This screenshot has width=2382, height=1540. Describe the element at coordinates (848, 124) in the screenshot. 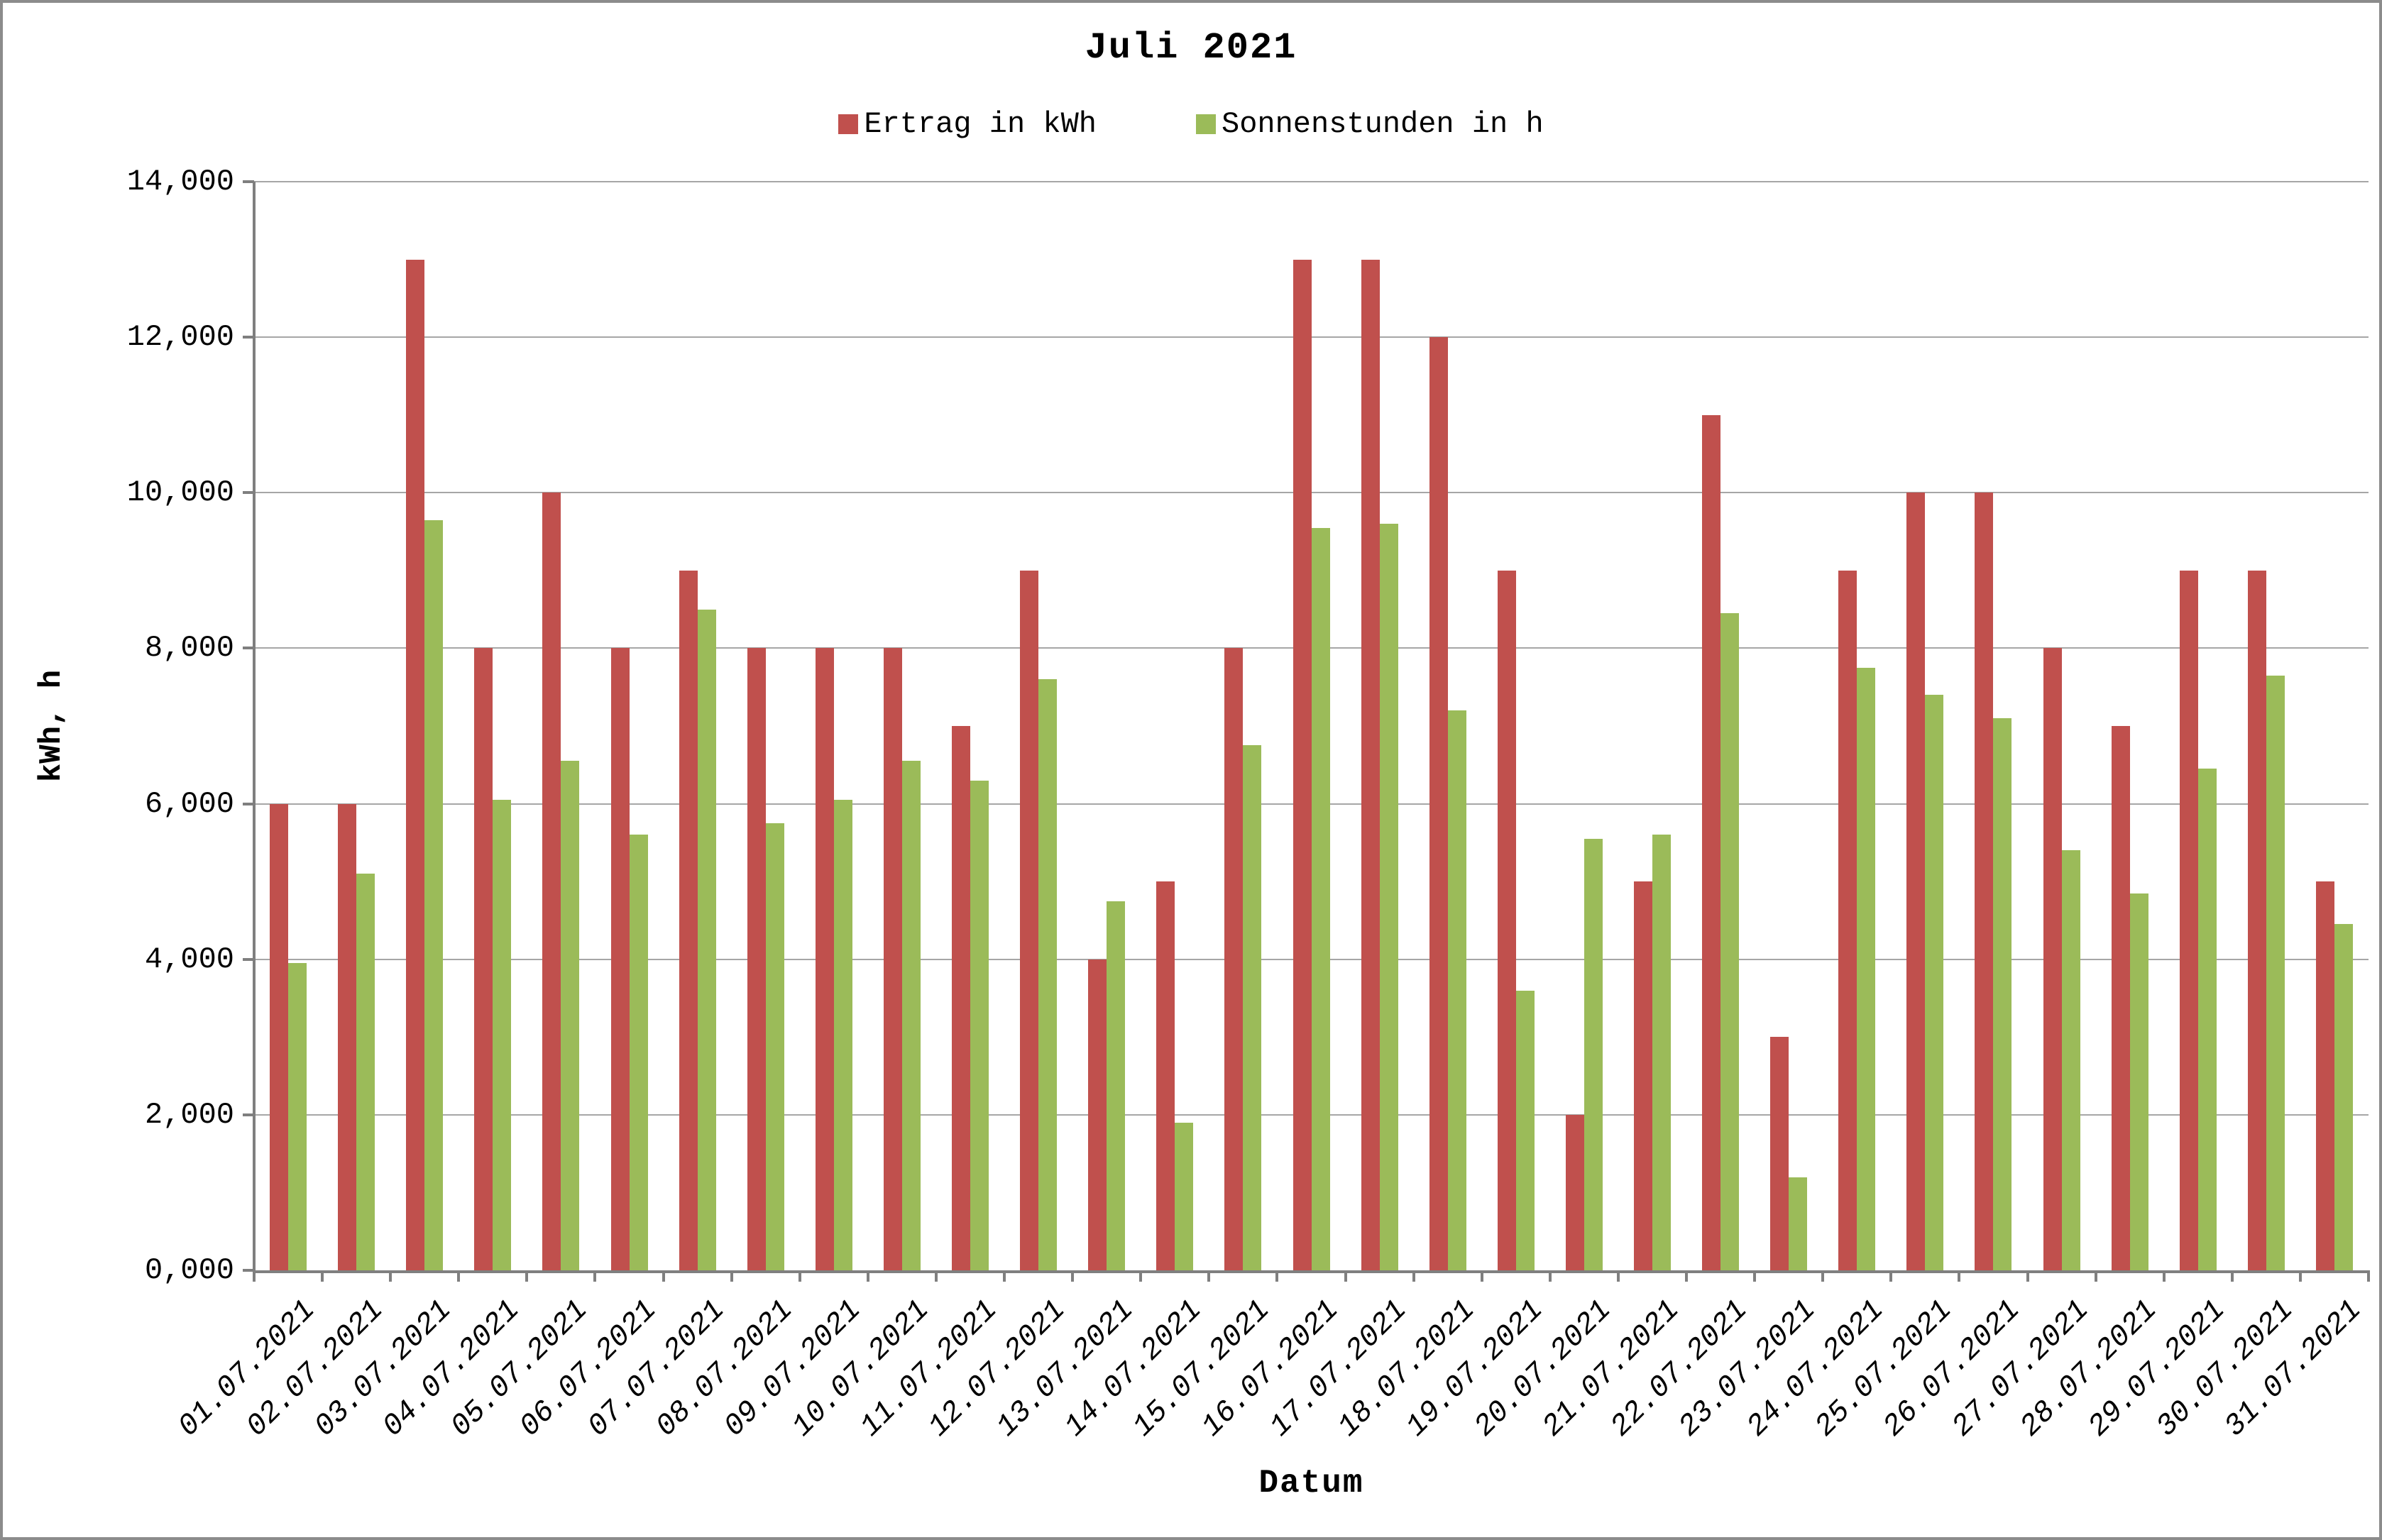

I see `legend-red-square-icon` at that location.